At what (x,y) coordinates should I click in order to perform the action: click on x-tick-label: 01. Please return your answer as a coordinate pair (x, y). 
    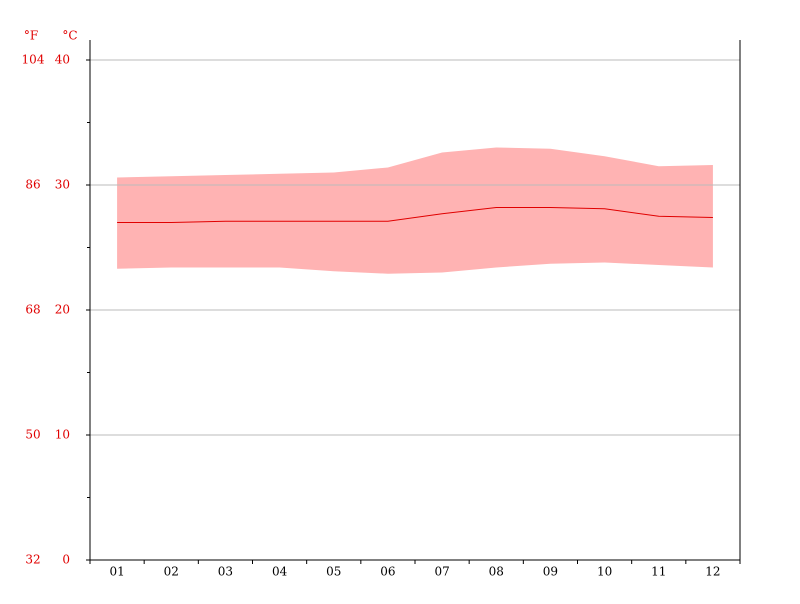
    Looking at the image, I should click on (116, 572).